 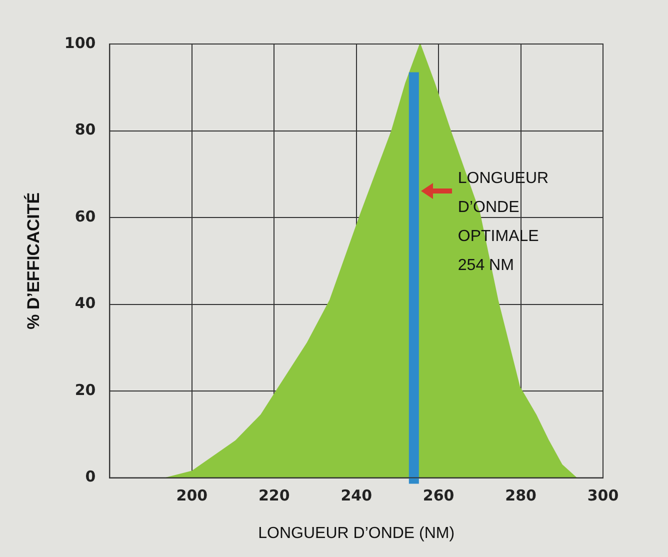 I want to click on x-axis-title: LONGUEUR D’ONDE (NM), so click(x=356, y=533).